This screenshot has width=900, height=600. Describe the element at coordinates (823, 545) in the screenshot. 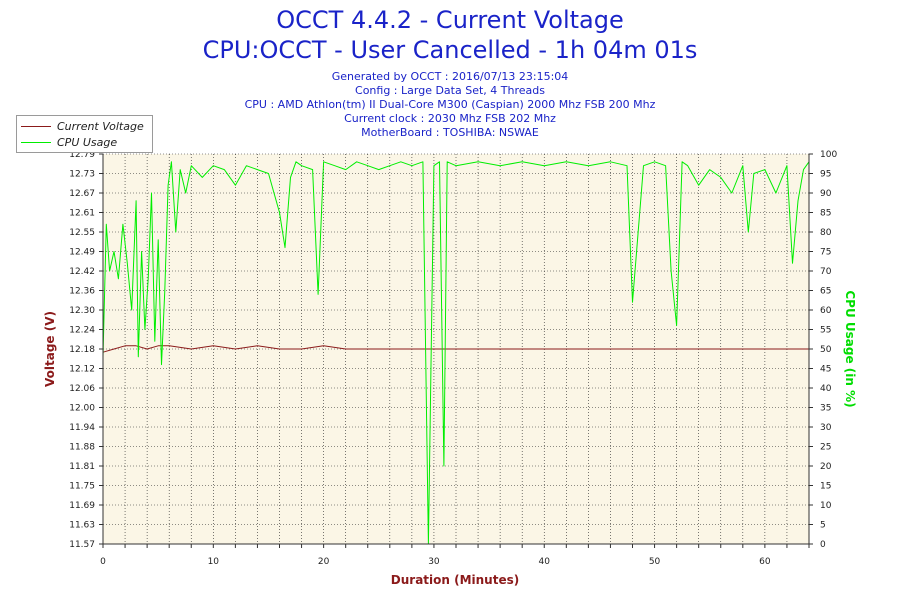

I see `y2-tick-label: 0` at that location.